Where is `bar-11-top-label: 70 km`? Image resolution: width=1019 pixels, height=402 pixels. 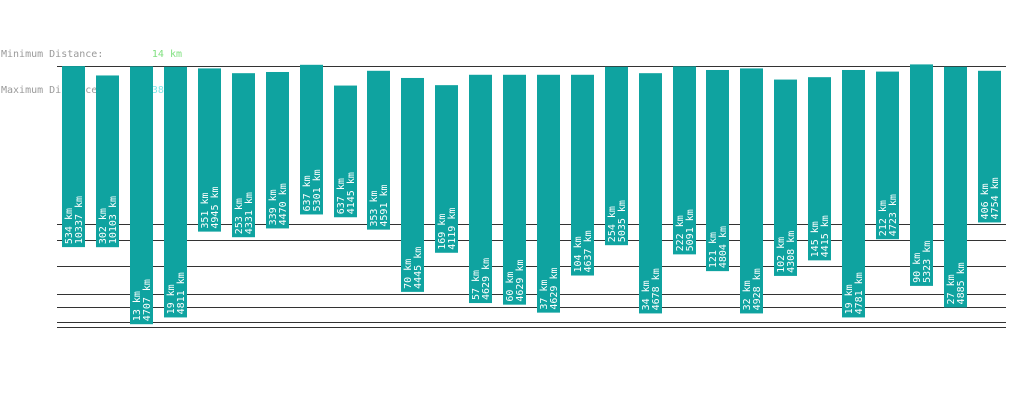 bar-11-top-label: 70 km is located at coordinates (408, 274).